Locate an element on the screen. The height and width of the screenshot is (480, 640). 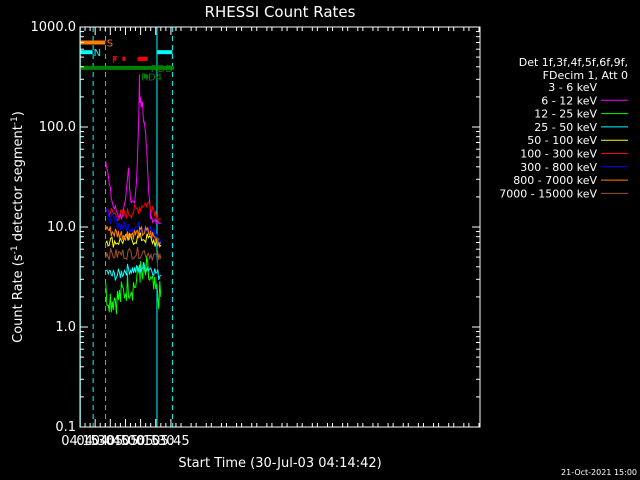
legend-label: 800 - 7000 keV is located at coordinates (555, 180).